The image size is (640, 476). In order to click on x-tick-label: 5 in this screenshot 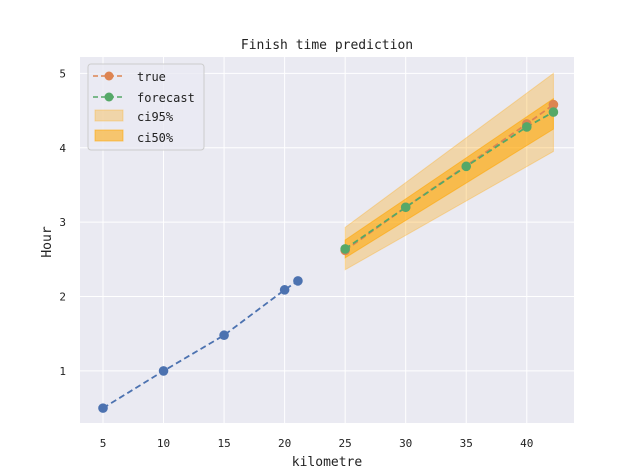, I will do `click(103, 443)`.